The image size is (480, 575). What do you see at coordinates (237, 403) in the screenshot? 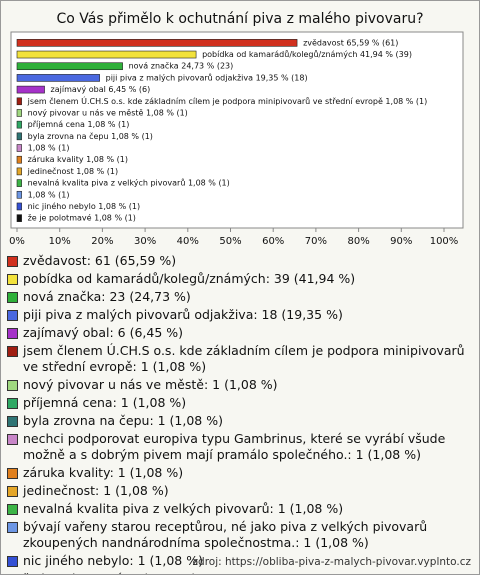
I see `legend-item: příjemná cena: 1 (1,08 %)` at bounding box center [237, 403].